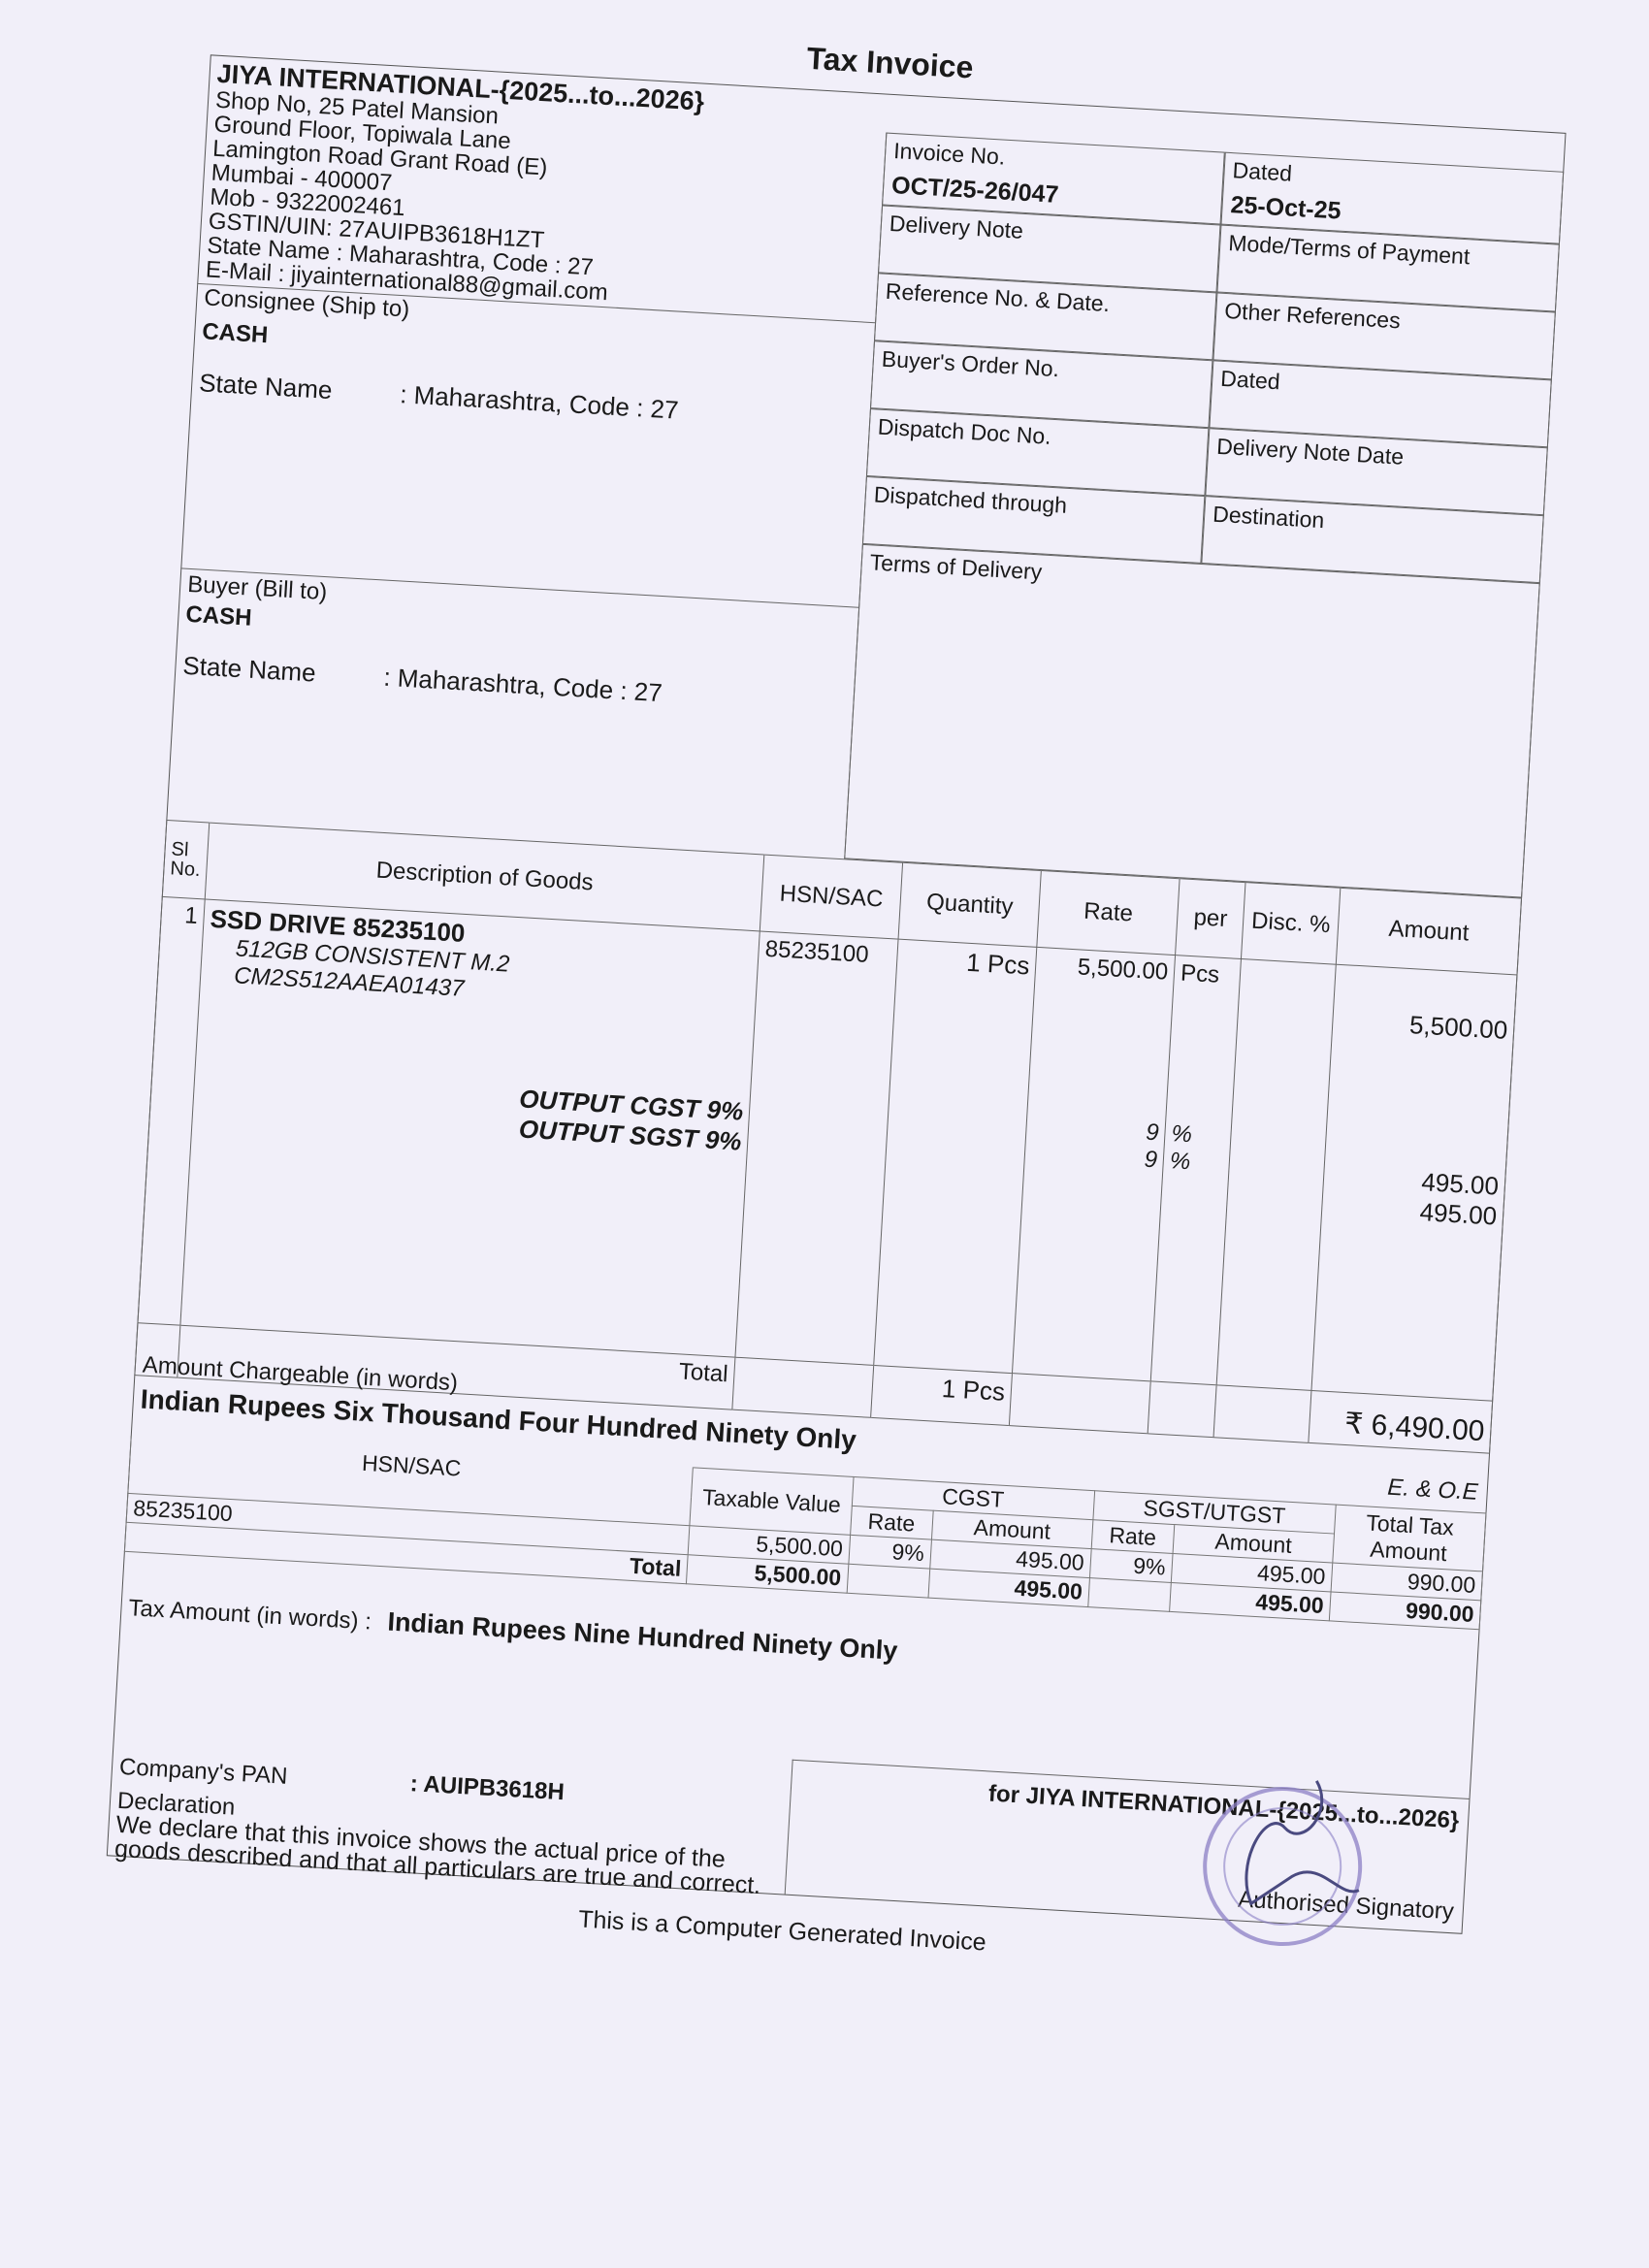 Image resolution: width=1649 pixels, height=2268 pixels. Describe the element at coordinates (891, 1523) in the screenshot. I see `cgst-rate-header: Rate` at that location.